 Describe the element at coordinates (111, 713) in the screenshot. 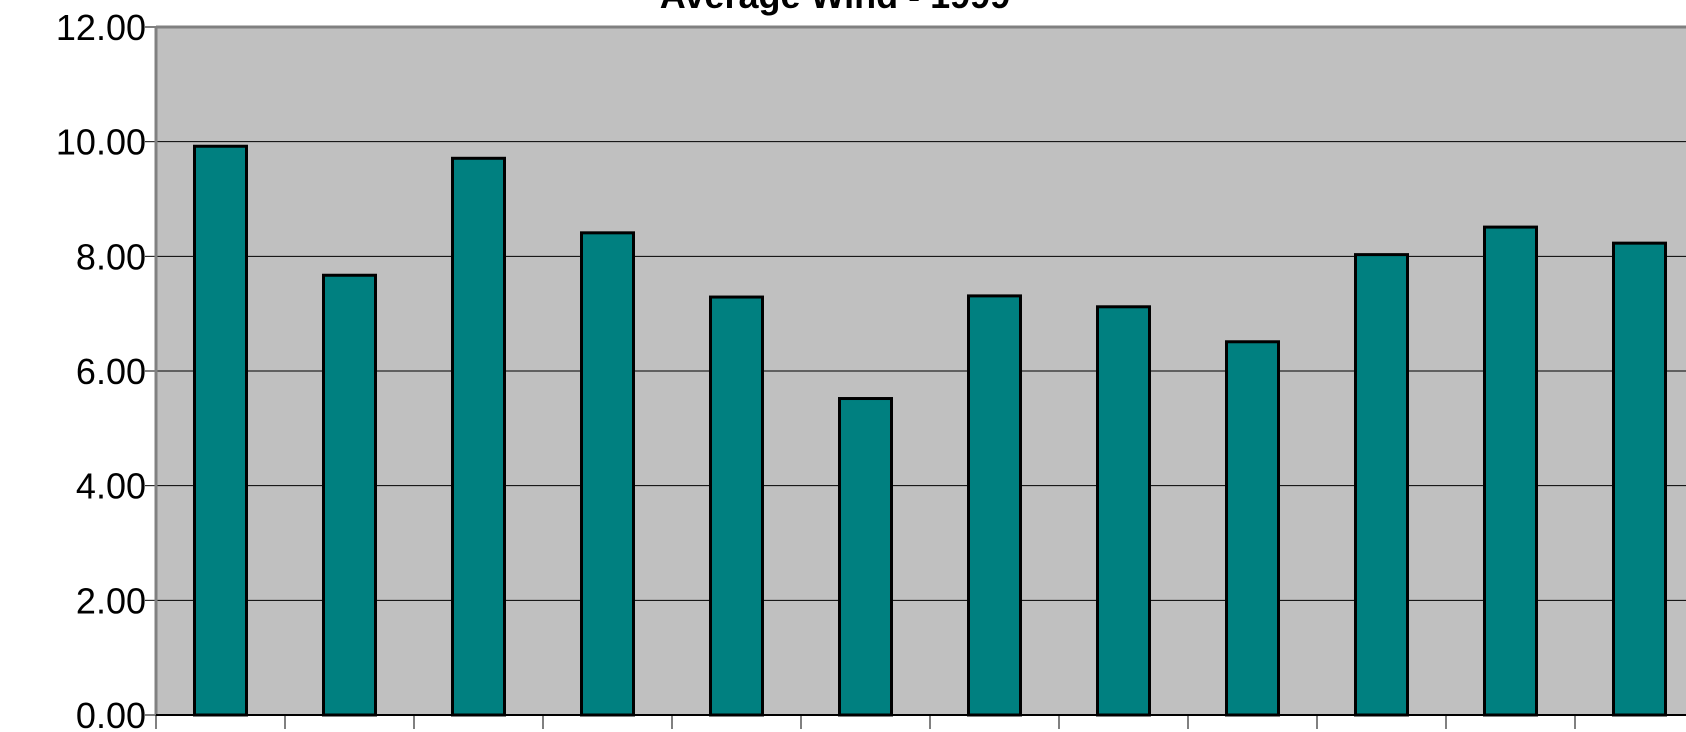

I see `y-tick-label: 0.00` at that location.